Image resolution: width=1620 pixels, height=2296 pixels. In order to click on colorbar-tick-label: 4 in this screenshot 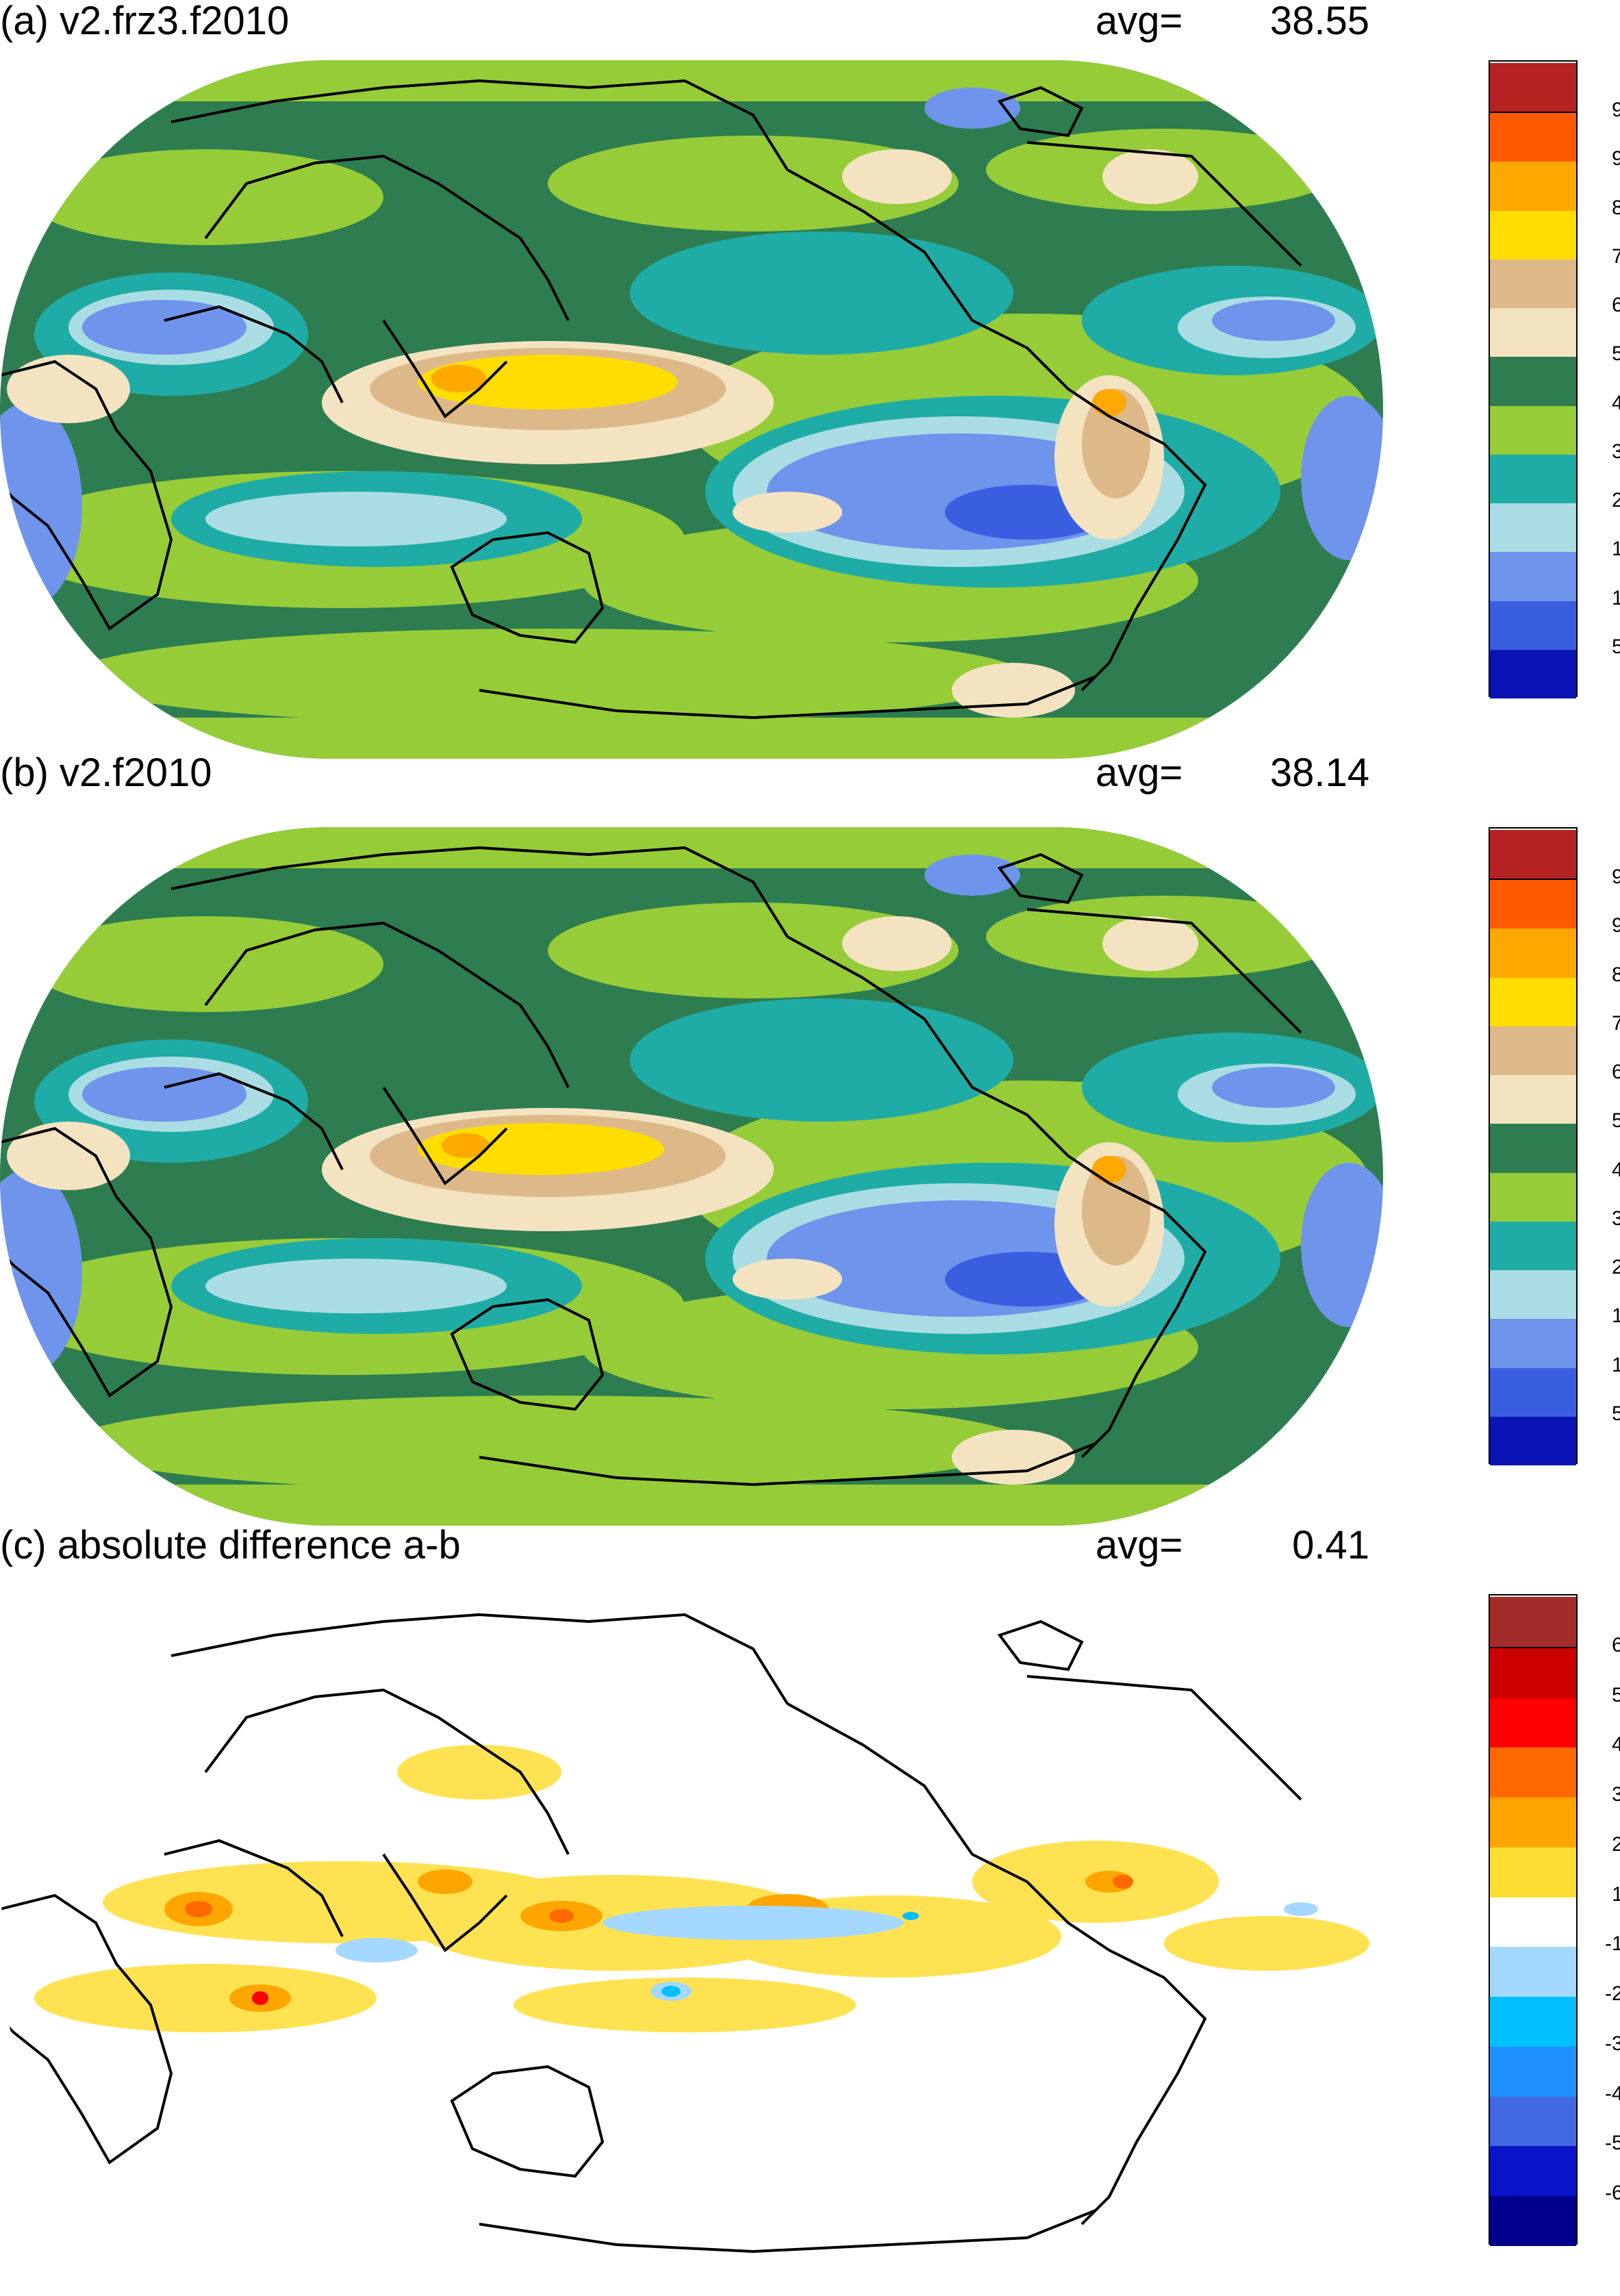, I will do `click(1616, 1745)`.